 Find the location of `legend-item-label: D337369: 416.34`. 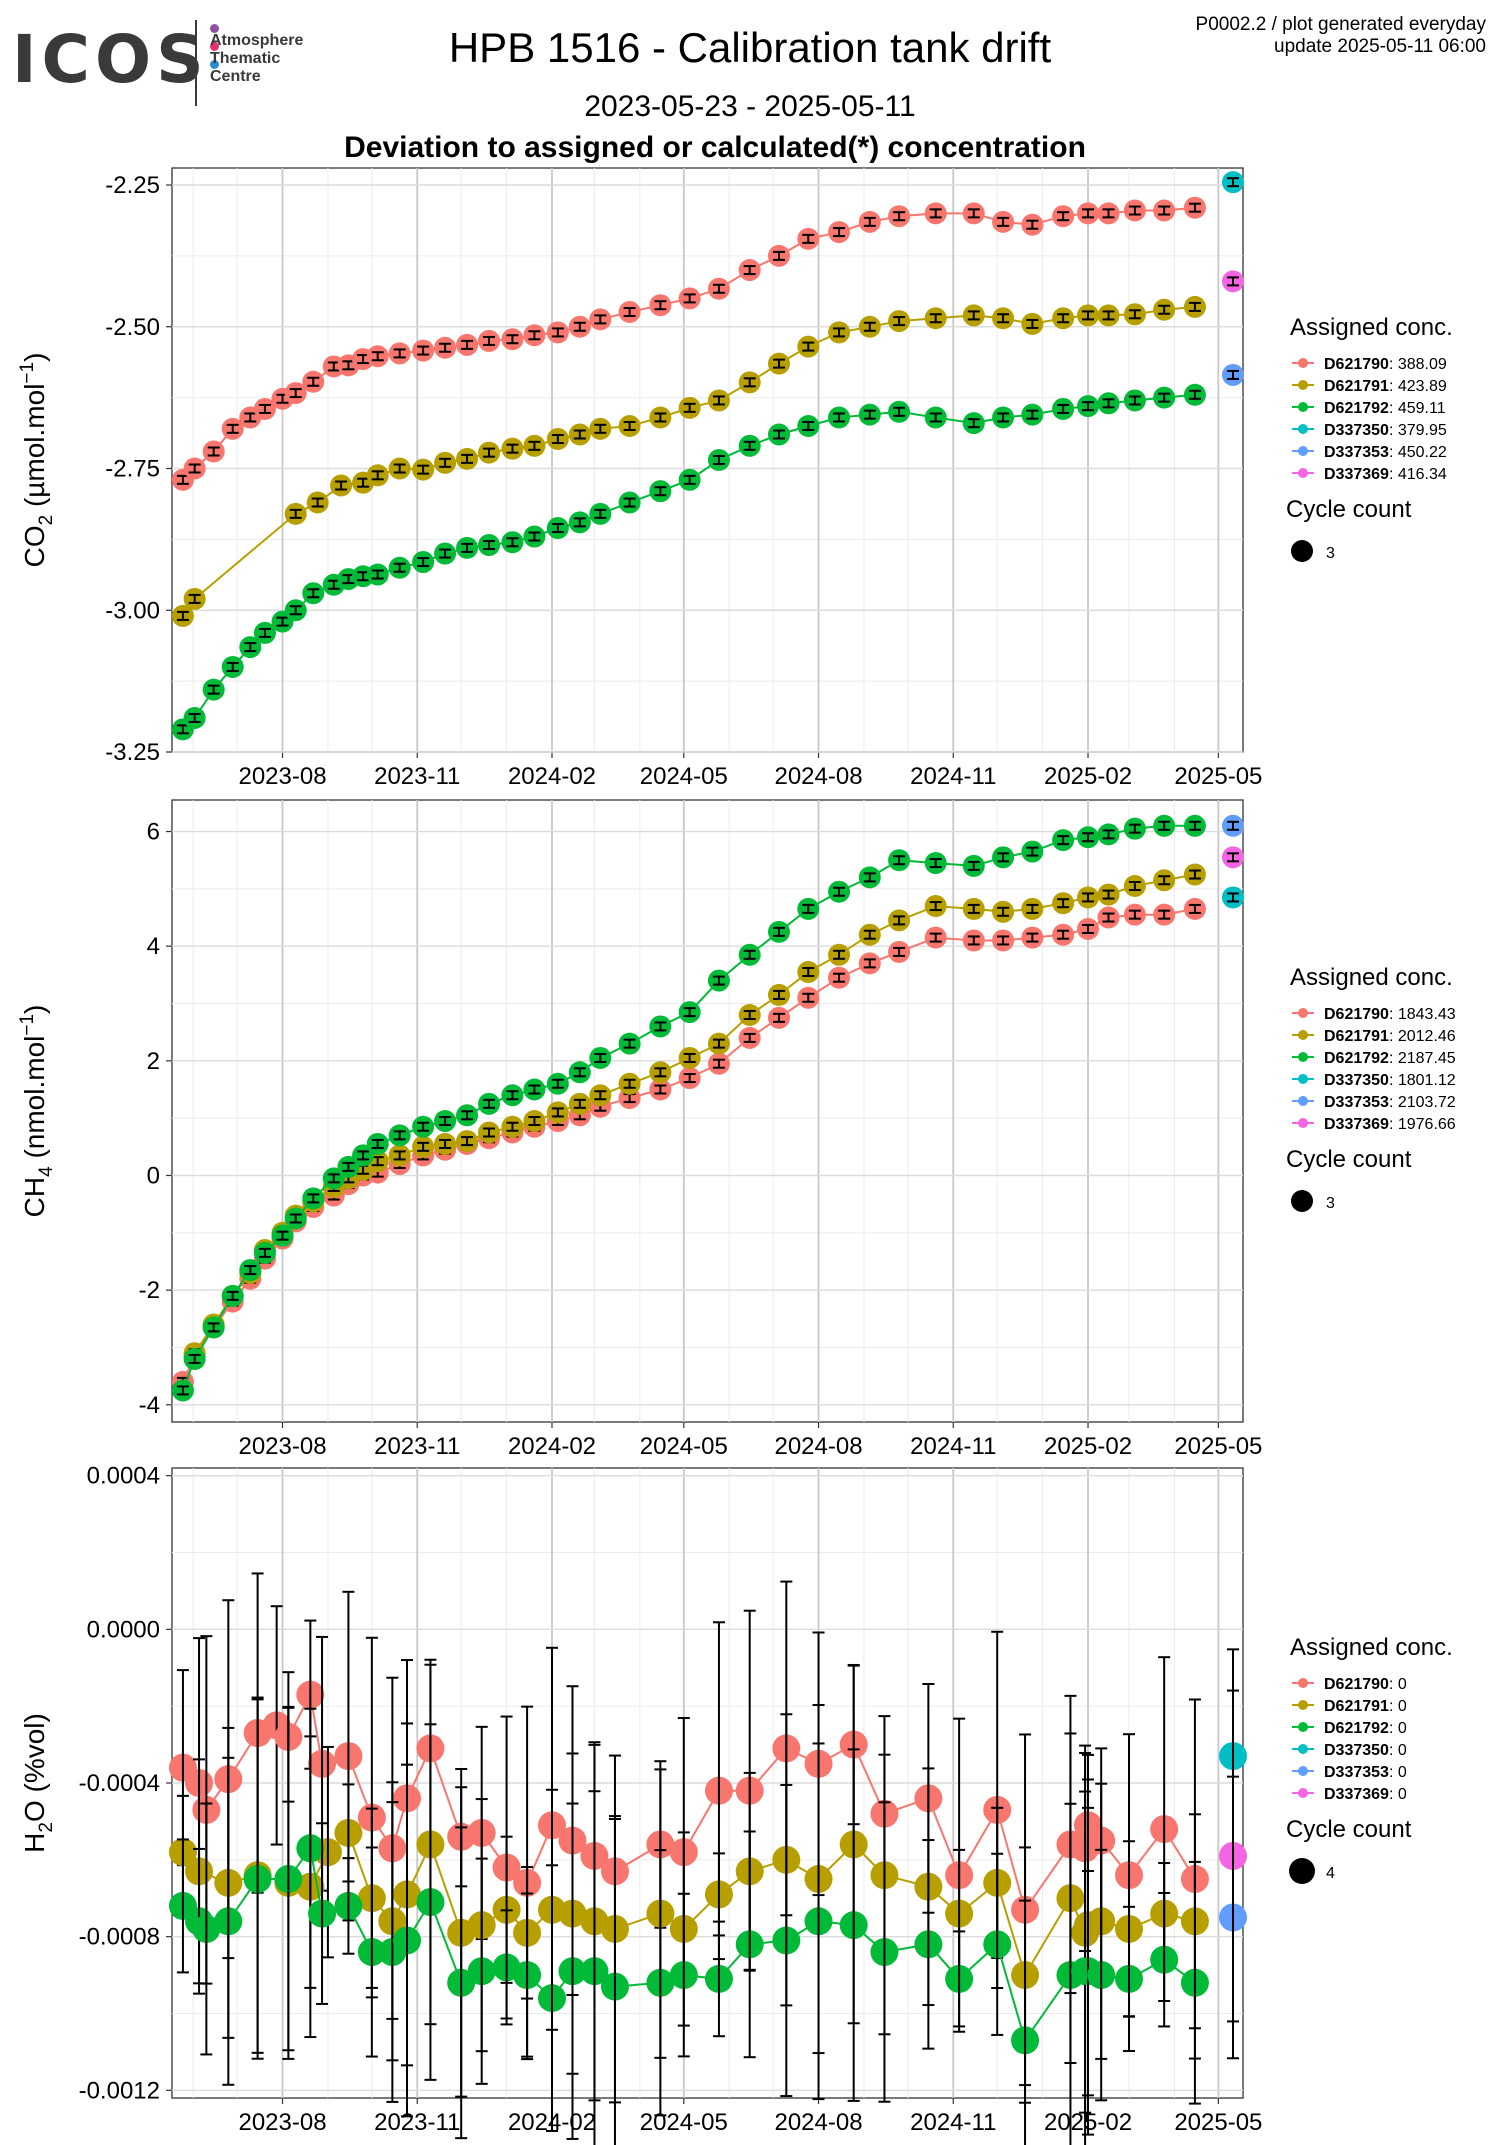

legend-item-label: D337369: 416.34 is located at coordinates (1385, 474).